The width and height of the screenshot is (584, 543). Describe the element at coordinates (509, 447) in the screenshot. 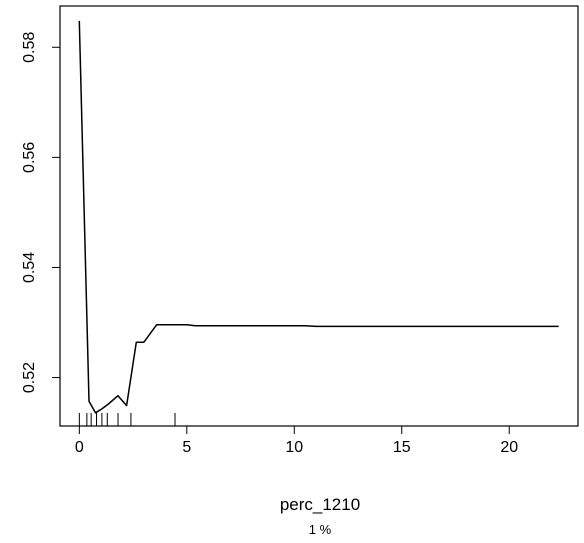

I see `x-tick-label-20: 20` at that location.